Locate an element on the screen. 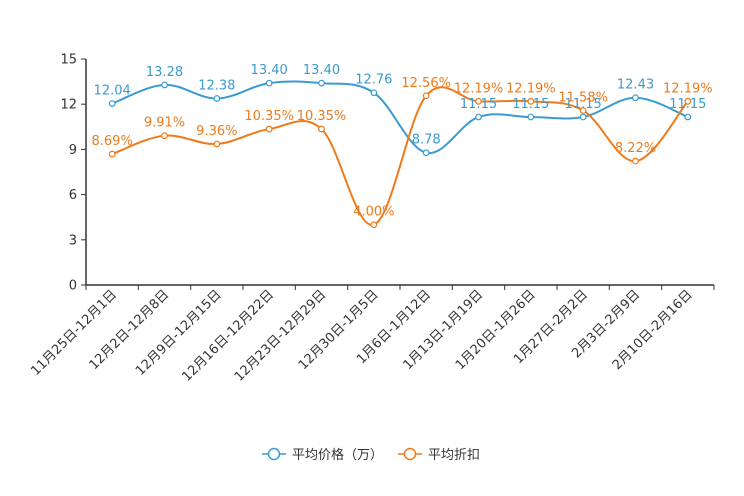 Image resolution: width=744 pixels, height=496 pixels. x-tick-label: 11月25日-12月1日 is located at coordinates (74, 333).